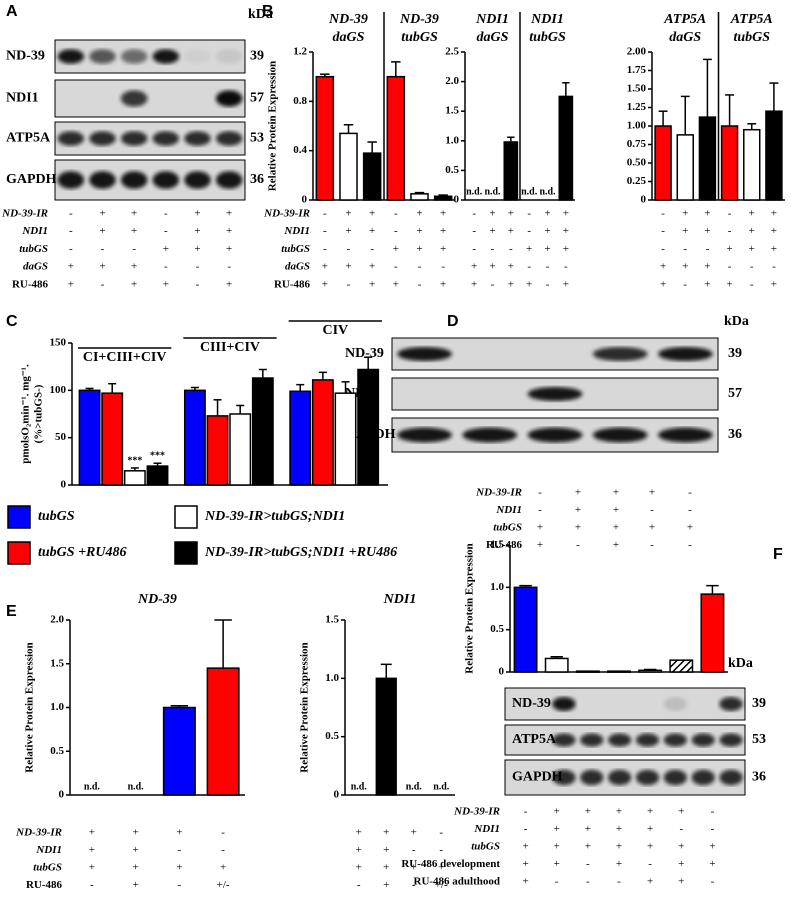 This screenshot has height=903, width=796. Describe the element at coordinates (305, 707) in the screenshot. I see `y-axis-label: Relative Protein Expression` at that location.